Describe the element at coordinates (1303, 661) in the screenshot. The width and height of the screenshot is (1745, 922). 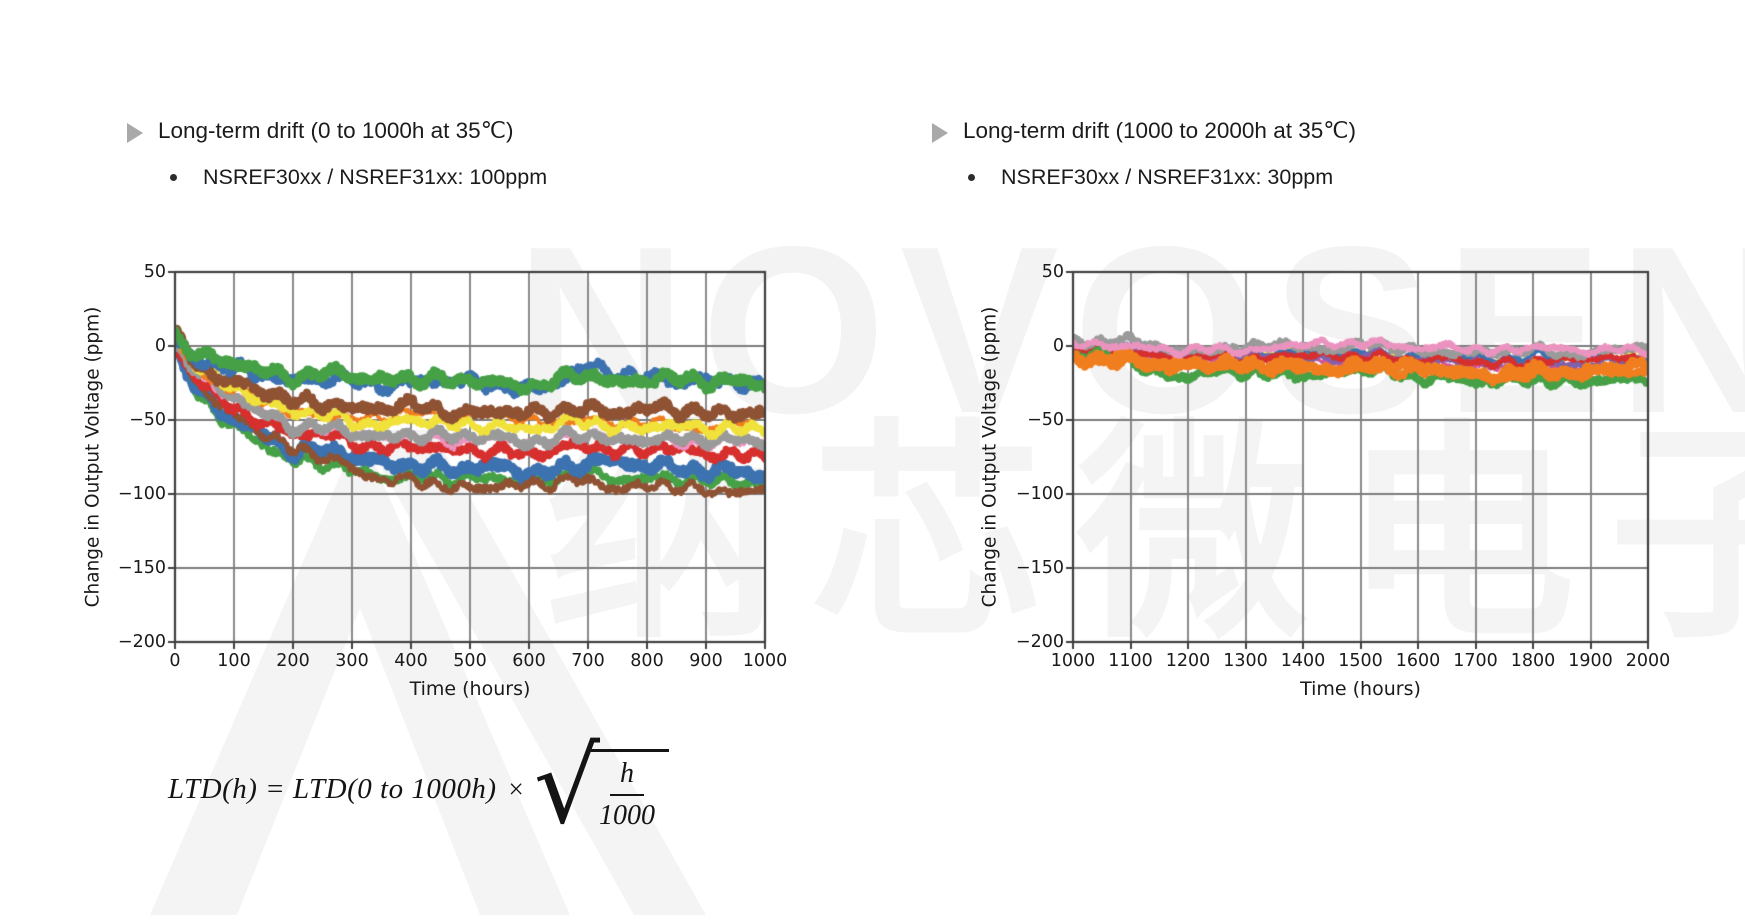
I see `x-tick-label: 1400` at that location.